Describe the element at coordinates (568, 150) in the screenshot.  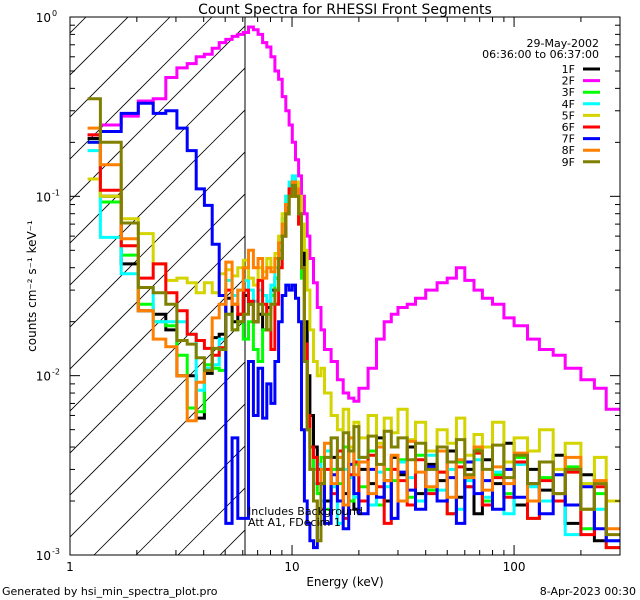
I see `legend-label-8F: 8F` at that location.